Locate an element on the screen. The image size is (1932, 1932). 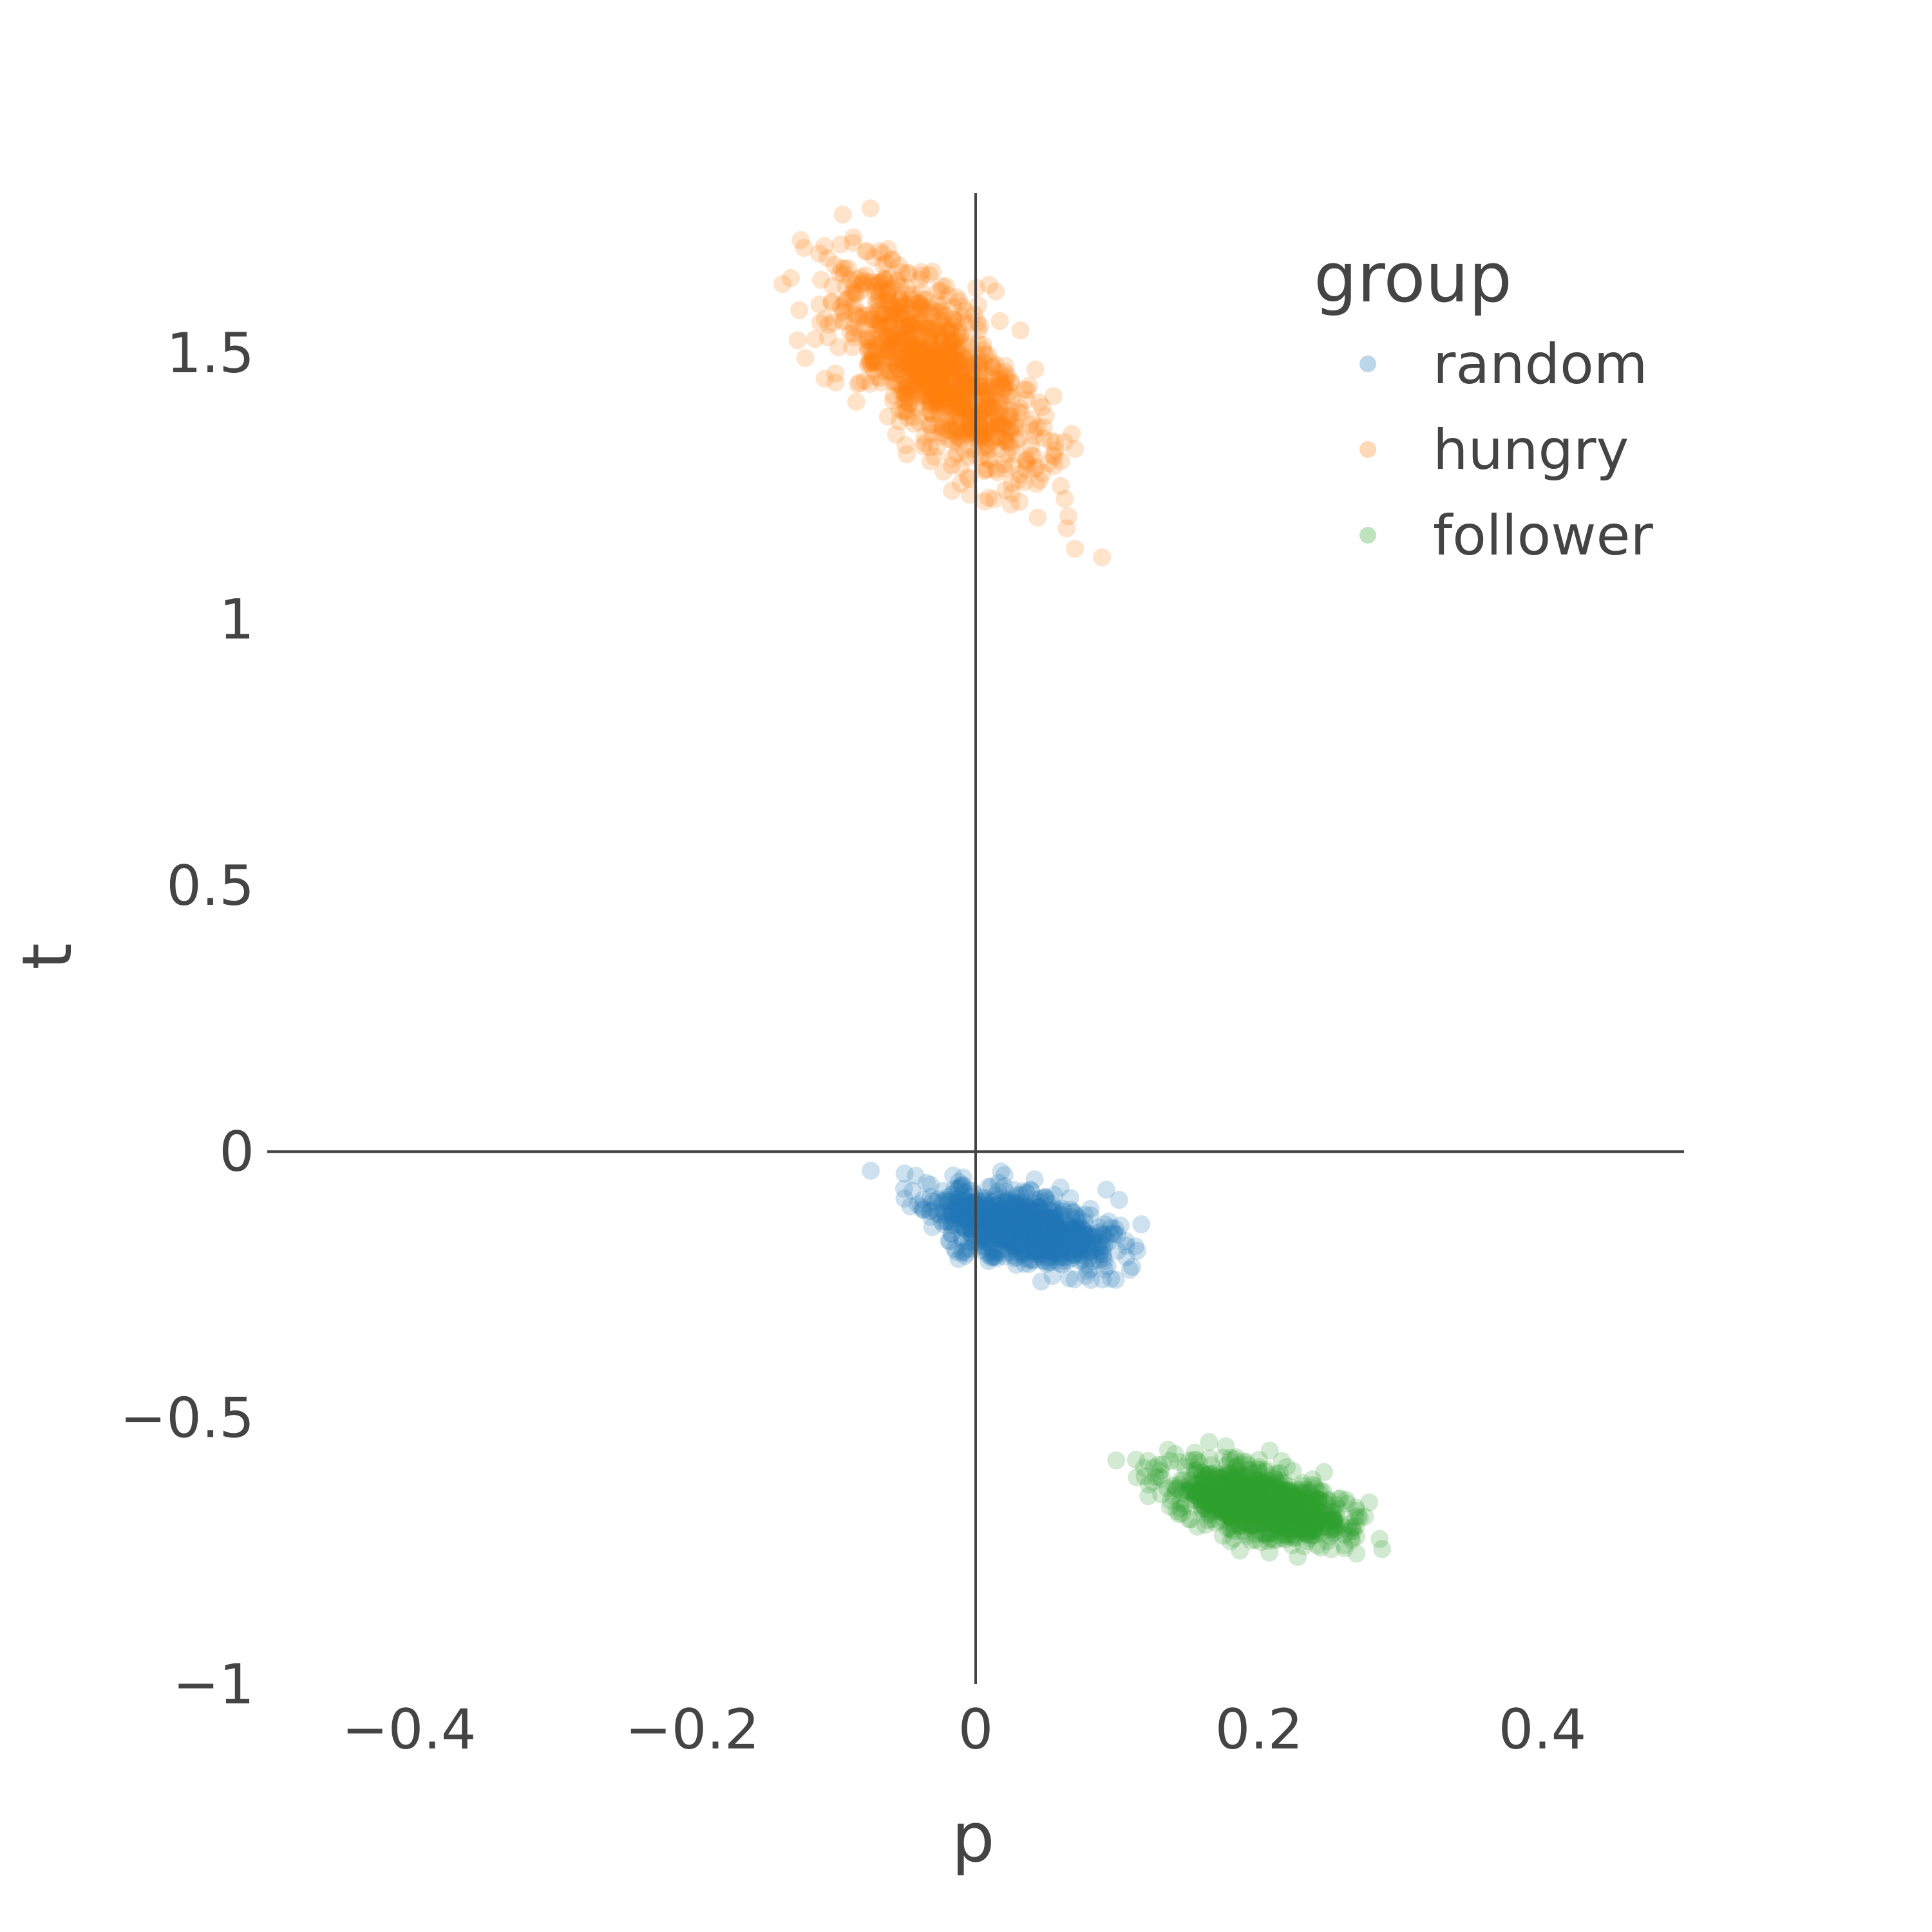
legend-item-follower: follower is located at coordinates (1506, 536).